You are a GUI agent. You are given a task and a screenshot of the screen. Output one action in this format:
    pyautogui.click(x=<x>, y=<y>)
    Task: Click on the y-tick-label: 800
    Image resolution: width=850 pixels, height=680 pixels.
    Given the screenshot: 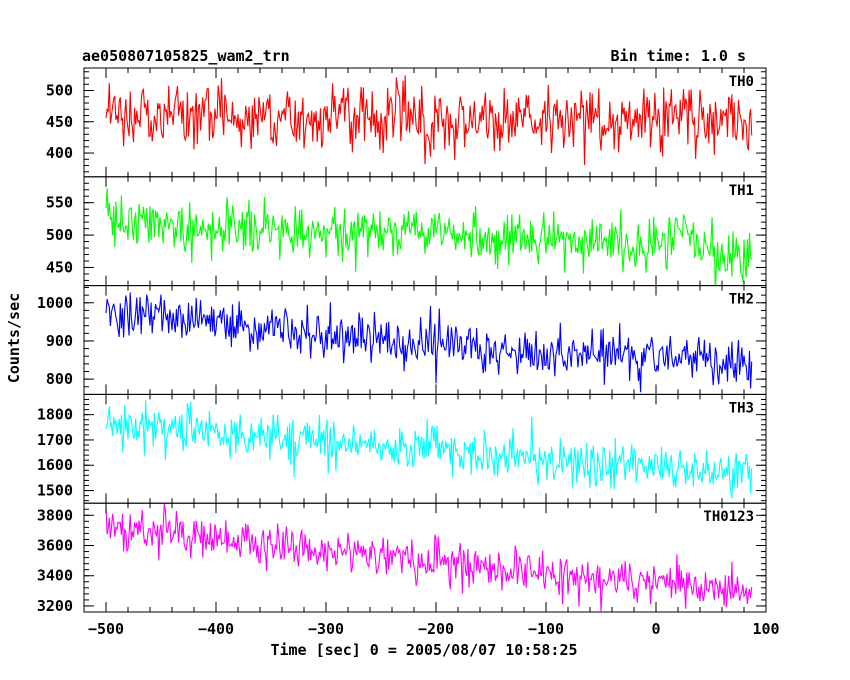 What is the action you would take?
    pyautogui.click(x=59, y=379)
    